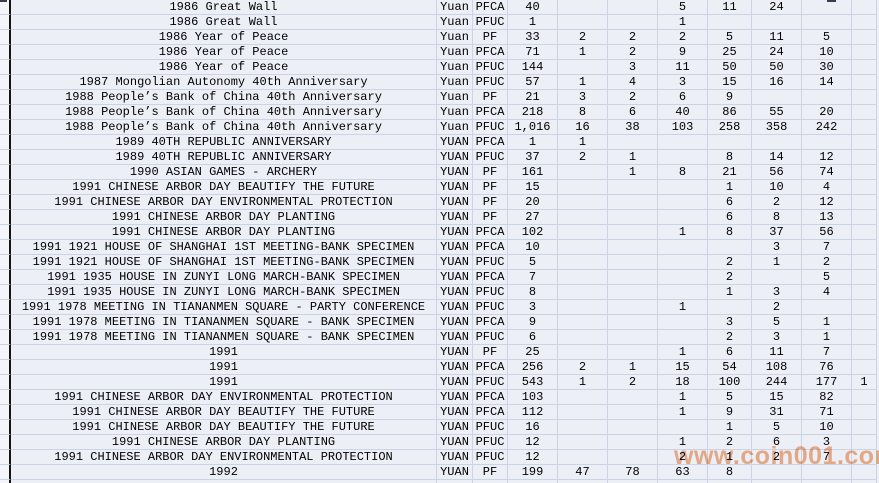 This screenshot has width=879, height=483. I want to click on value-cell: 8, so click(683, 172).